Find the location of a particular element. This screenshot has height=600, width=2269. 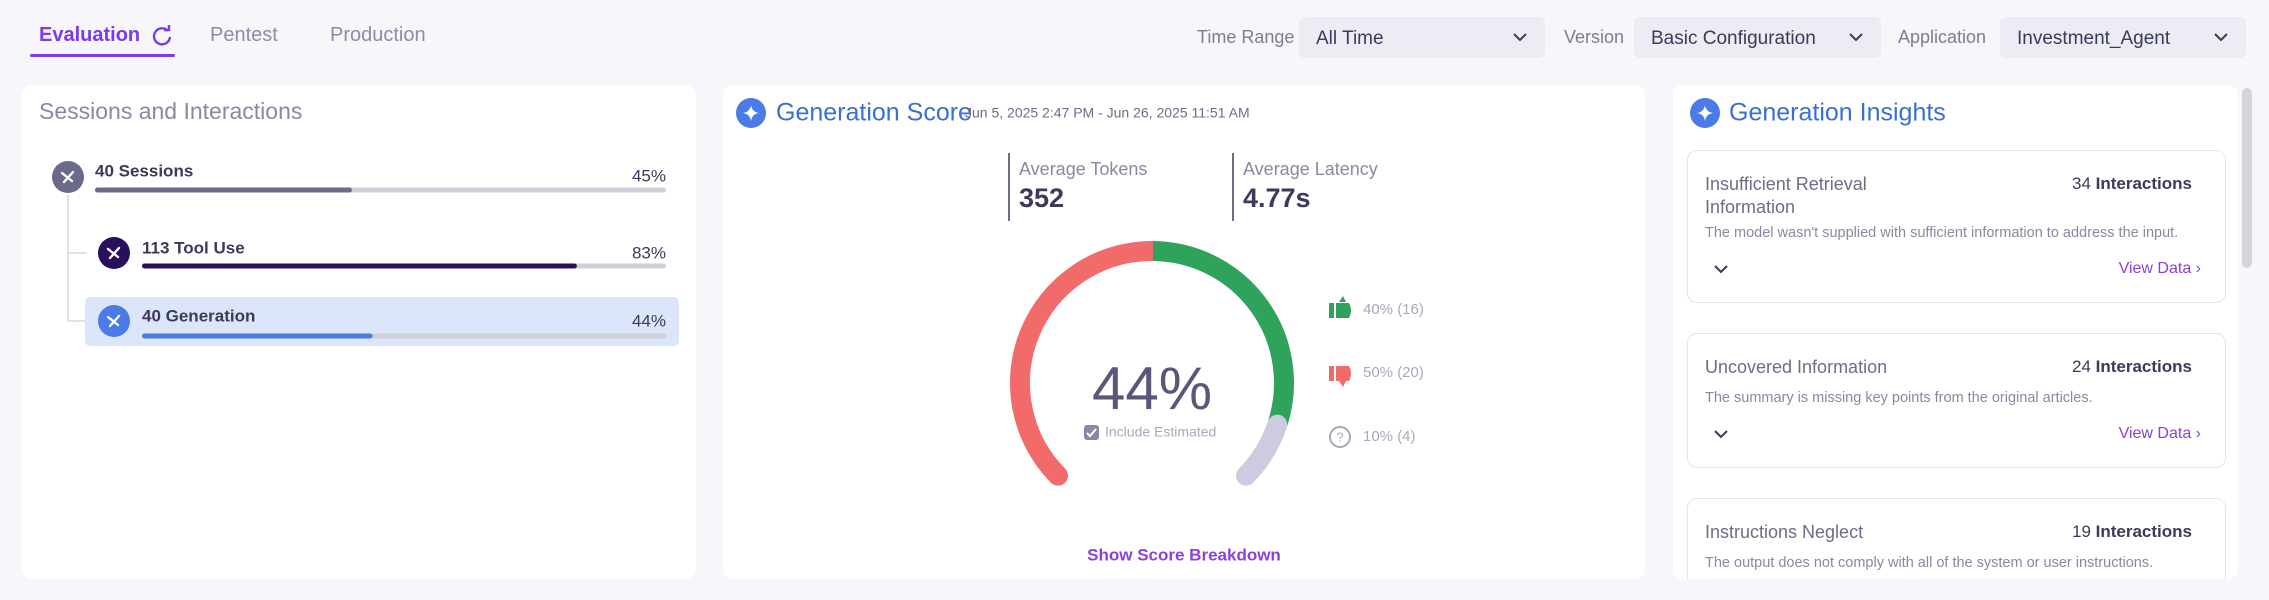

legend-label: 10% (4) is located at coordinates (1389, 436).